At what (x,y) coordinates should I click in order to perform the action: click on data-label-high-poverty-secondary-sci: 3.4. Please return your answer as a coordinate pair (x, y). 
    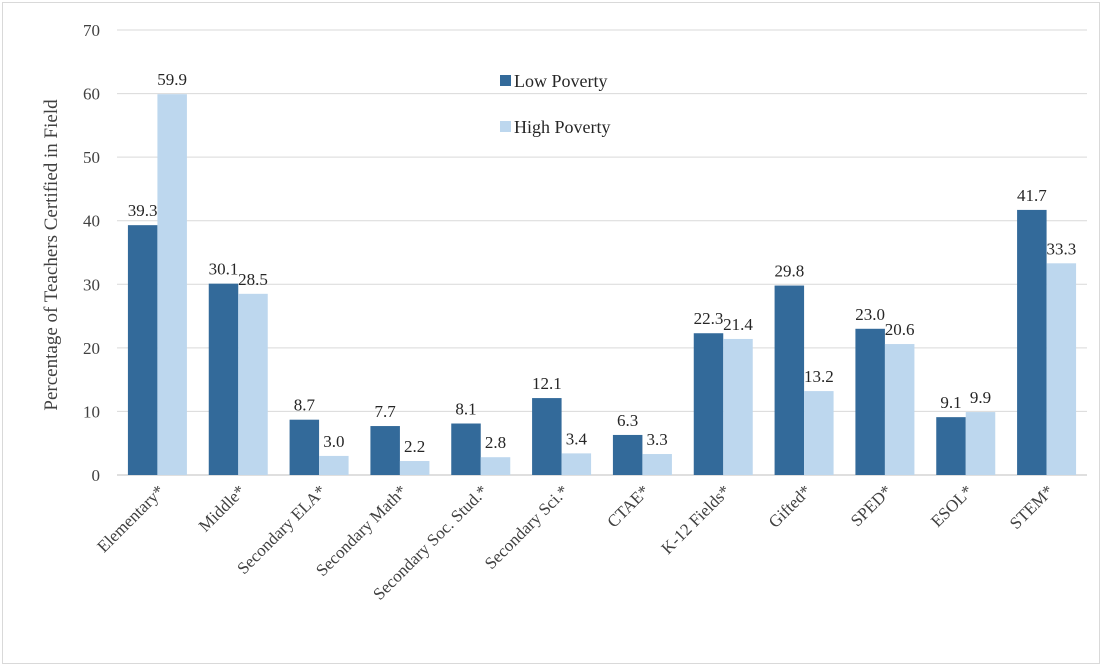
    Looking at the image, I should click on (577, 438).